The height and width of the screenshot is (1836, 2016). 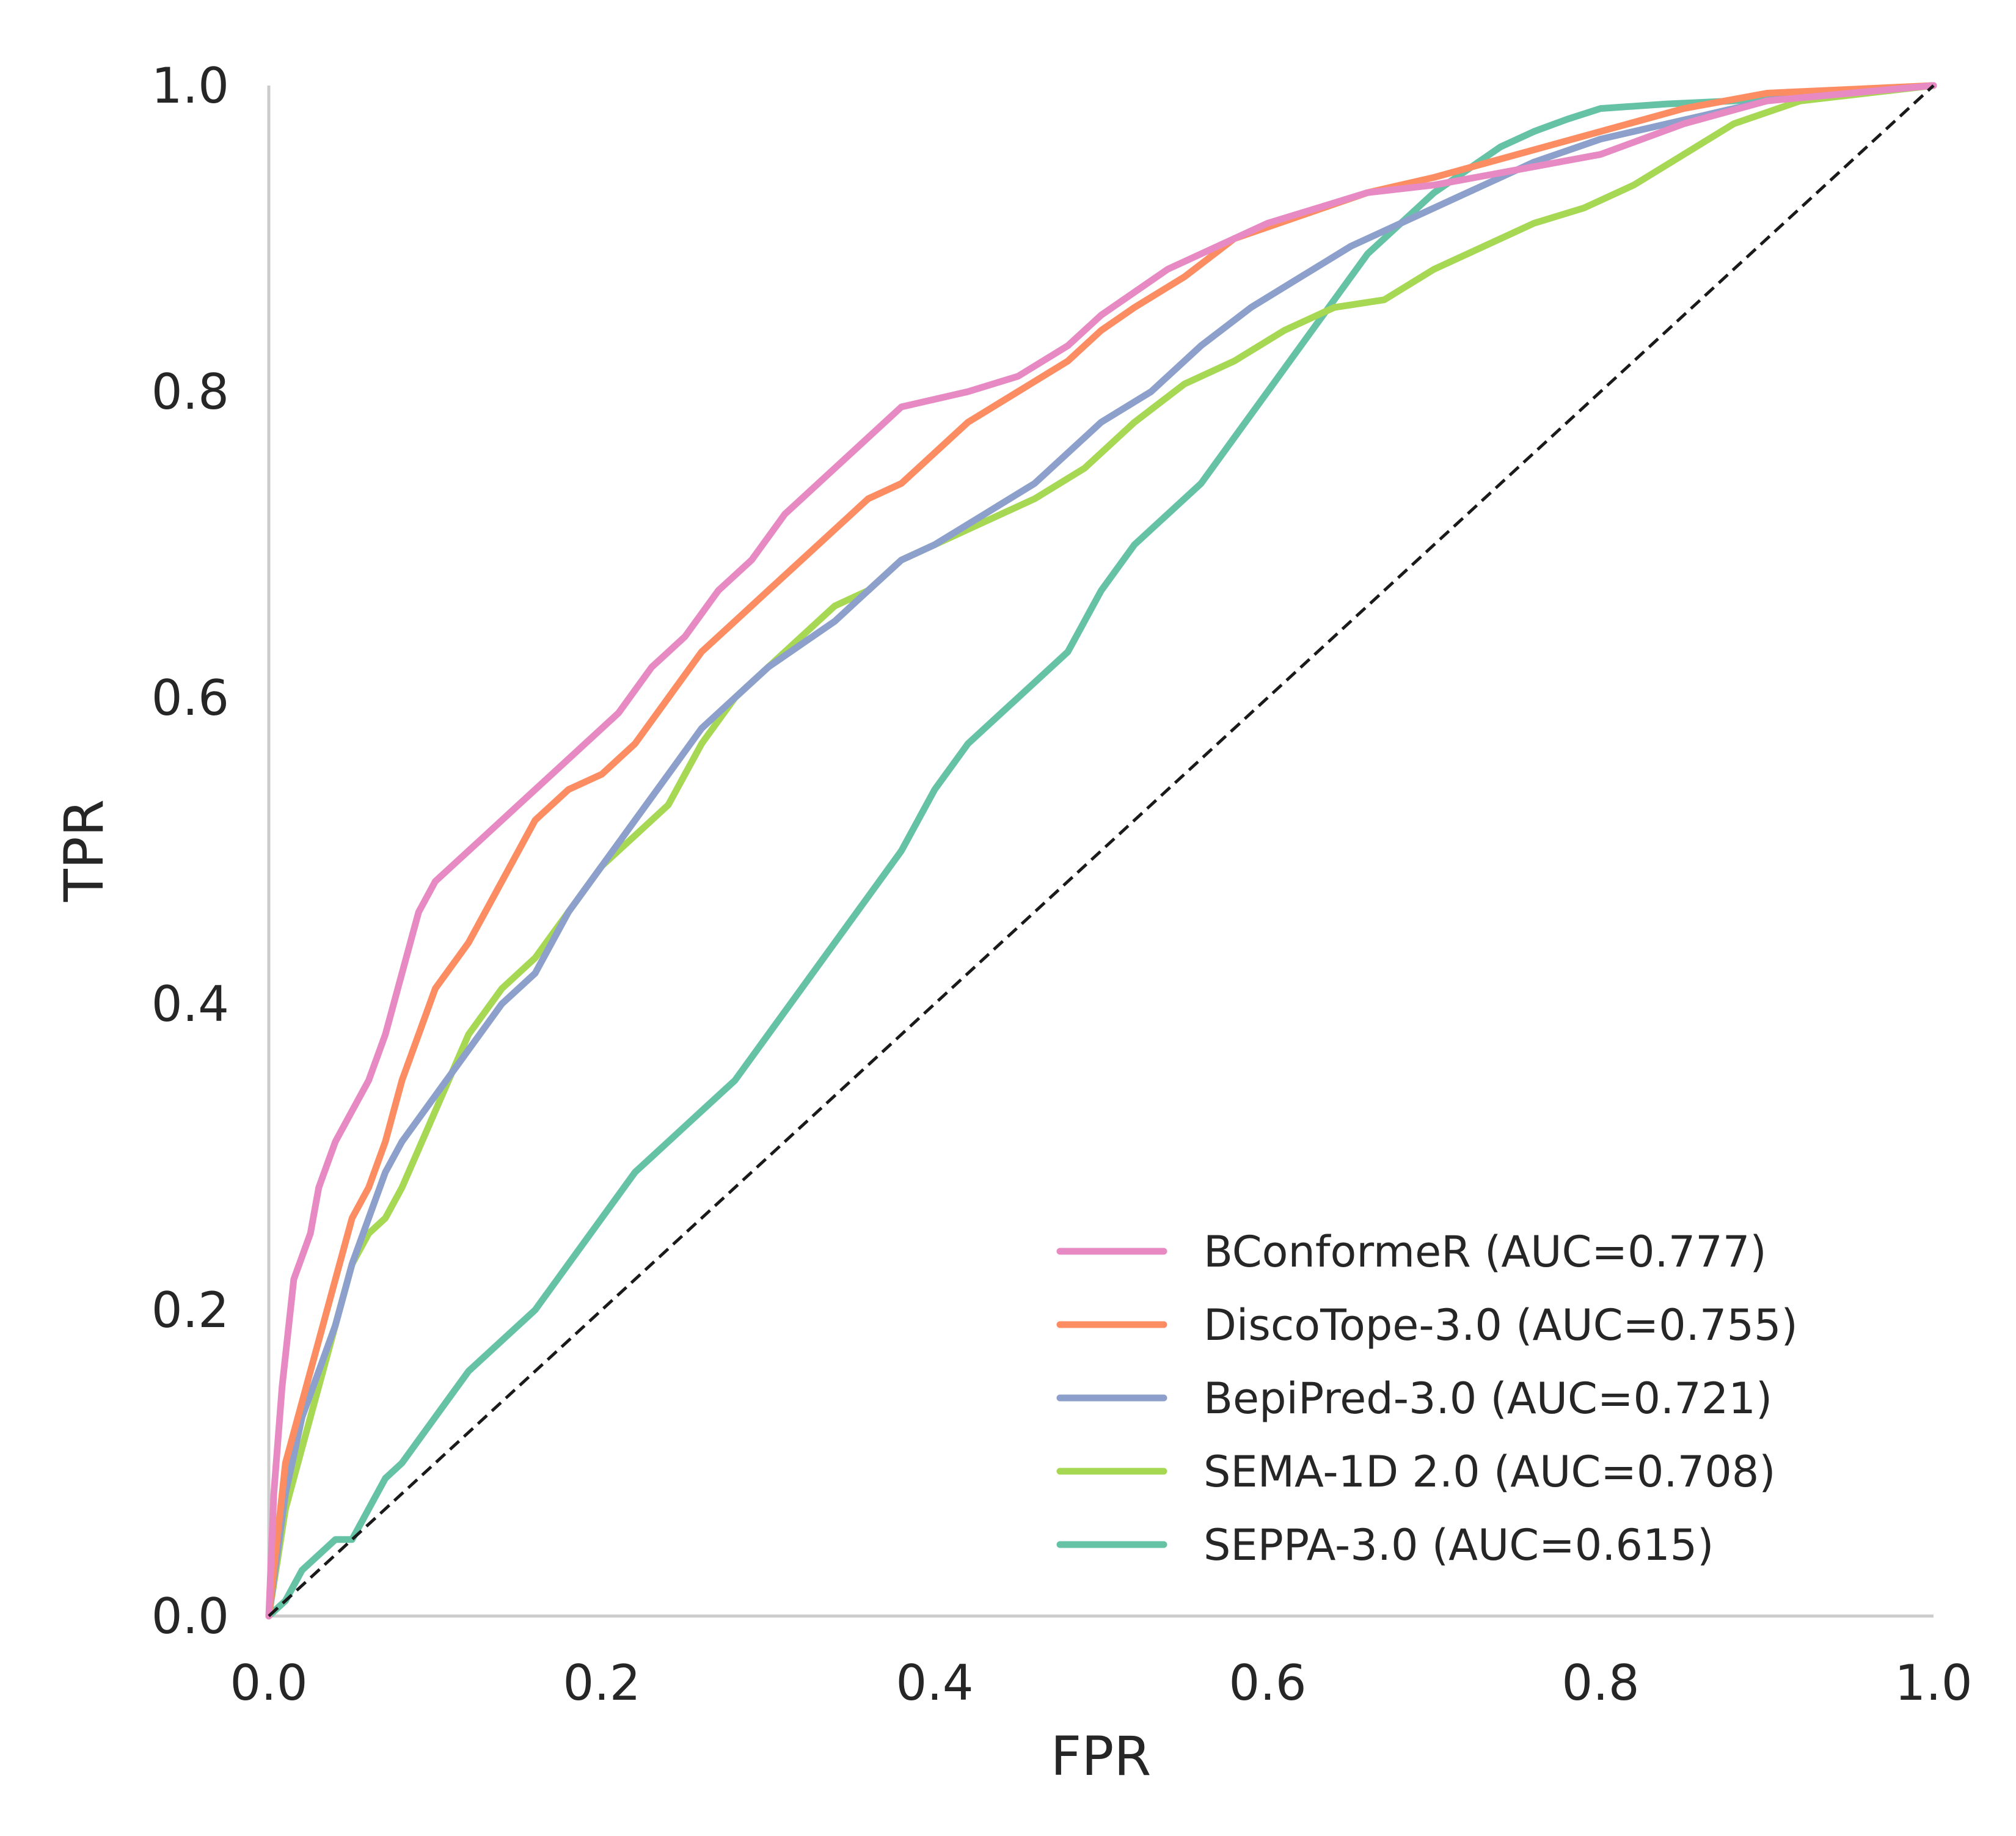 What do you see at coordinates (1101, 1683) in the screenshot?
I see `x-tick-labels: 0.0 0.2 0.4 0.6 0.8 1.0` at bounding box center [1101, 1683].